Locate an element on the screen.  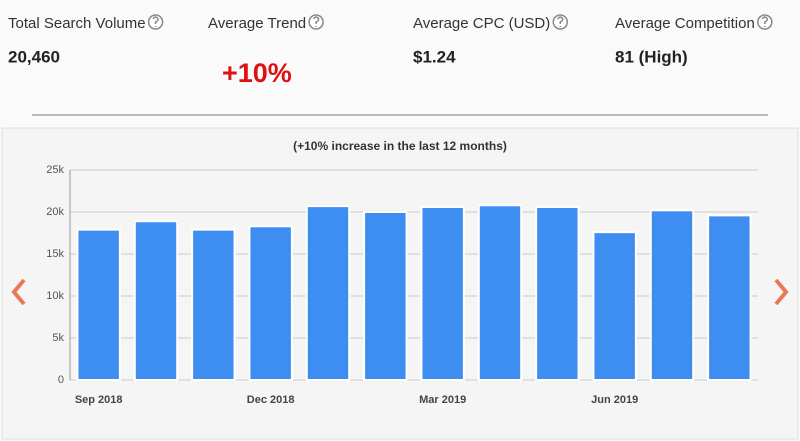
y-tick-label: 10k is located at coordinates (55, 296).